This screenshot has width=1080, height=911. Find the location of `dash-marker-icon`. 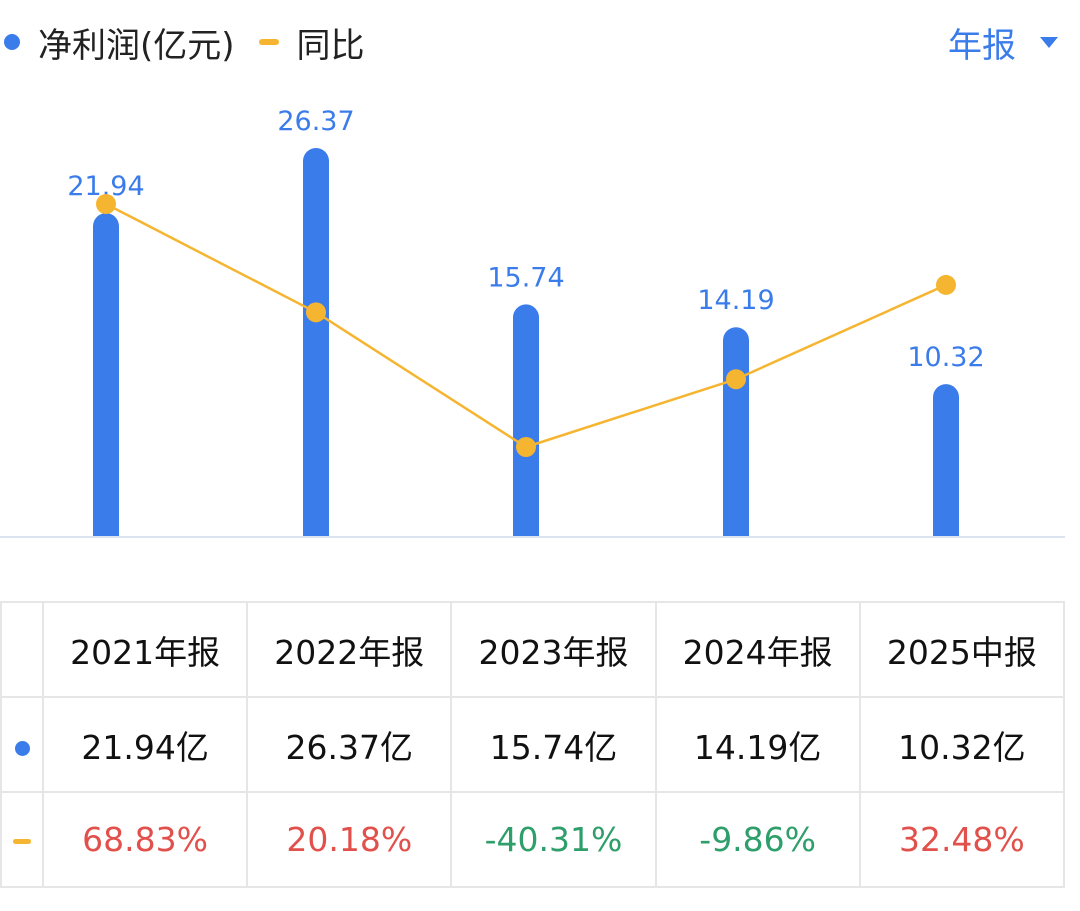

dash-marker-icon is located at coordinates (22, 841).